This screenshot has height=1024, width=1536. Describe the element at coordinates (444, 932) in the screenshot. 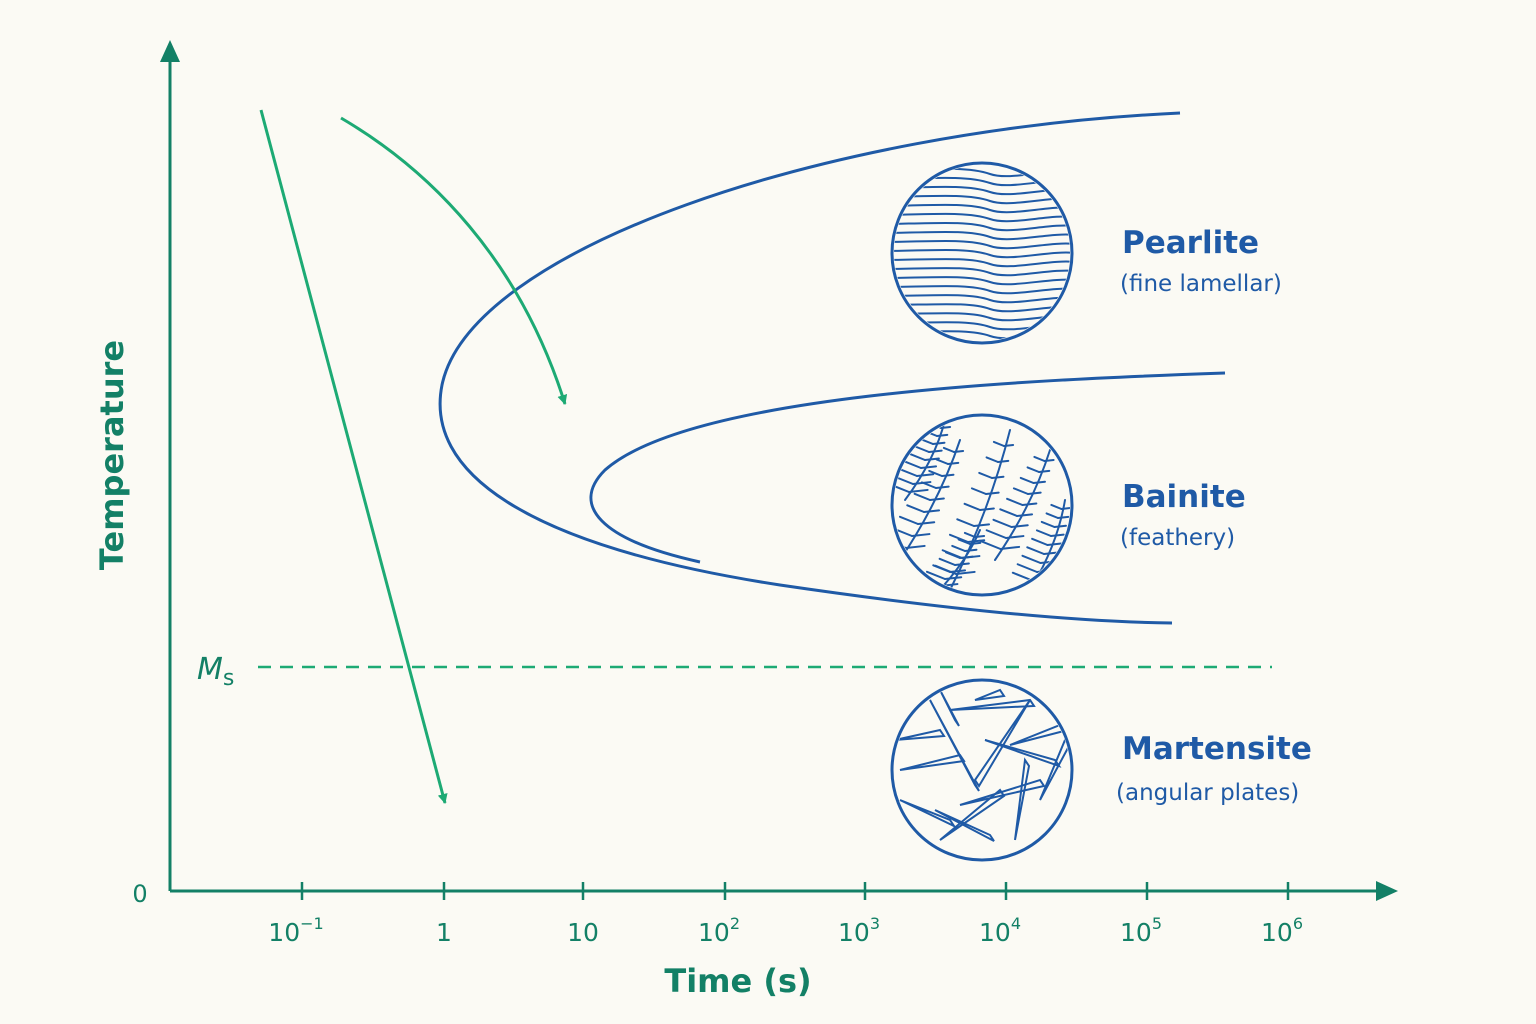

I see `tick-base: 1` at that location.